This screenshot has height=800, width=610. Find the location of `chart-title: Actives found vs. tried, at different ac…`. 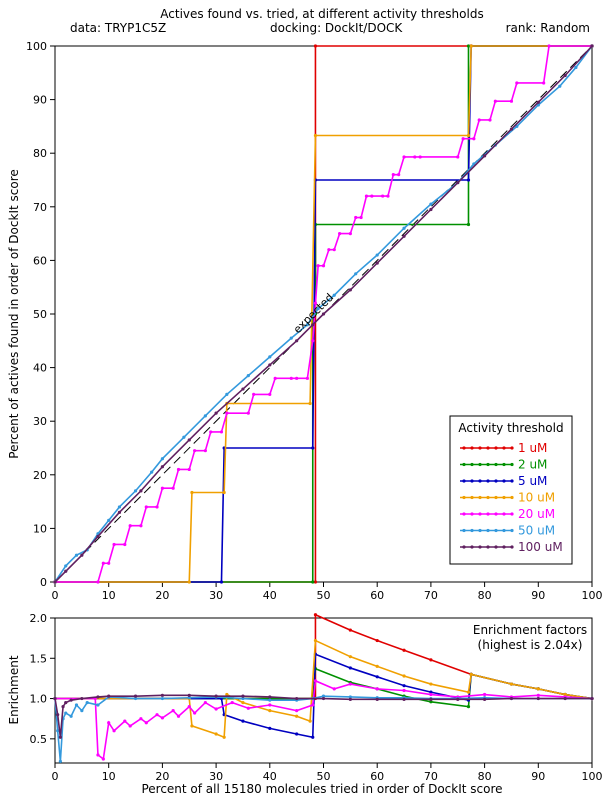

chart-title: Actives found vs. tried, at different ac… is located at coordinates (321, 14).